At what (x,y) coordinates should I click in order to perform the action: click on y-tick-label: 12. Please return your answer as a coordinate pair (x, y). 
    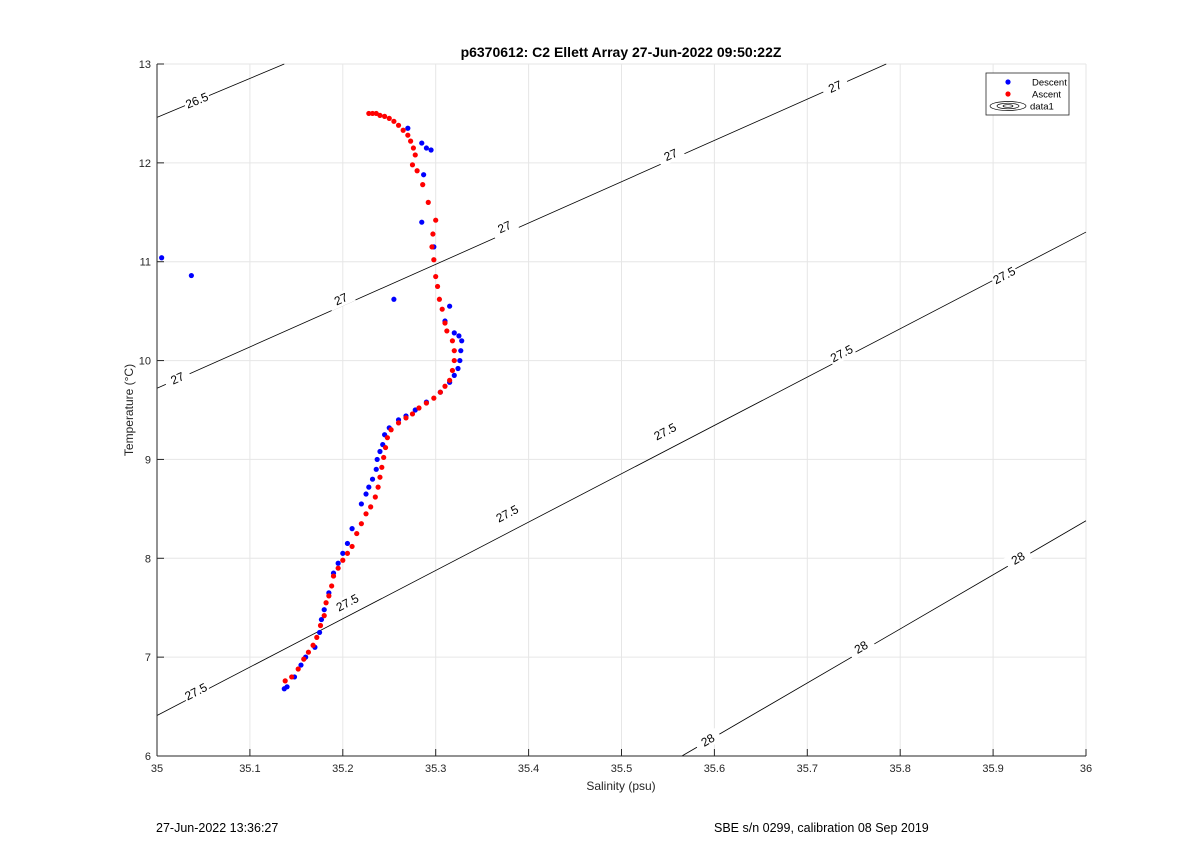
    Looking at the image, I should click on (145, 164).